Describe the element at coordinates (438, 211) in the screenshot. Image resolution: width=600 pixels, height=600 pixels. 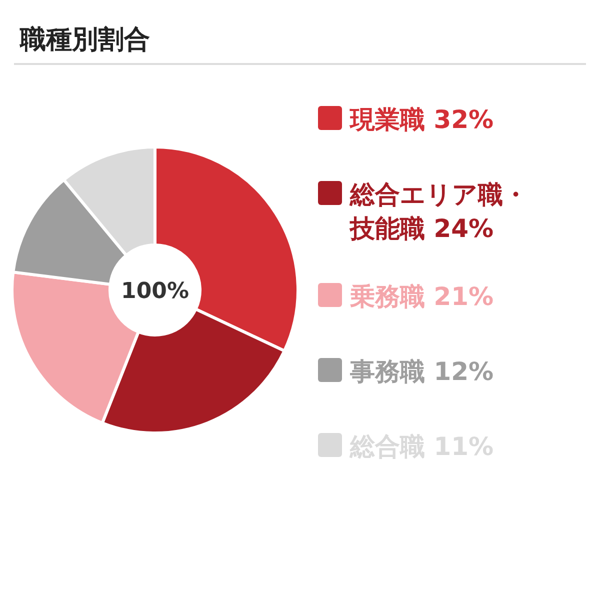
I see `legend-label: 総合エリア職・技能職 24%` at that location.